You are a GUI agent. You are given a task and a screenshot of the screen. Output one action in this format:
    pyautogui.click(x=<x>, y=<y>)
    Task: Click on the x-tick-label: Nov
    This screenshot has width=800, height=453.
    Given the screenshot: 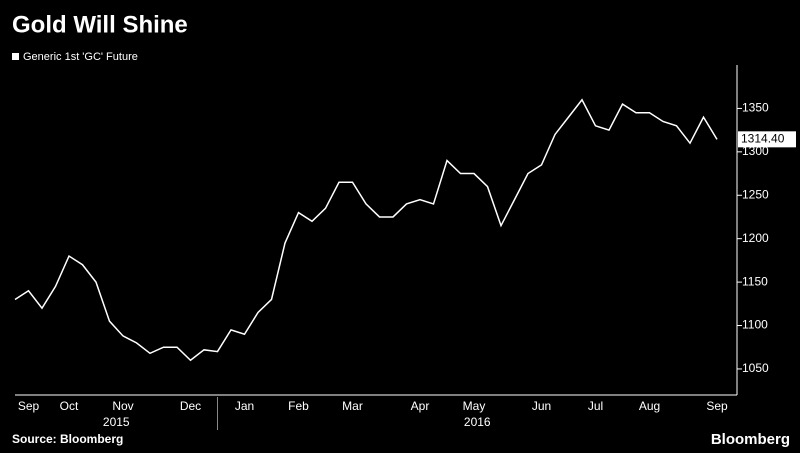 What is the action you would take?
    pyautogui.click(x=122, y=406)
    